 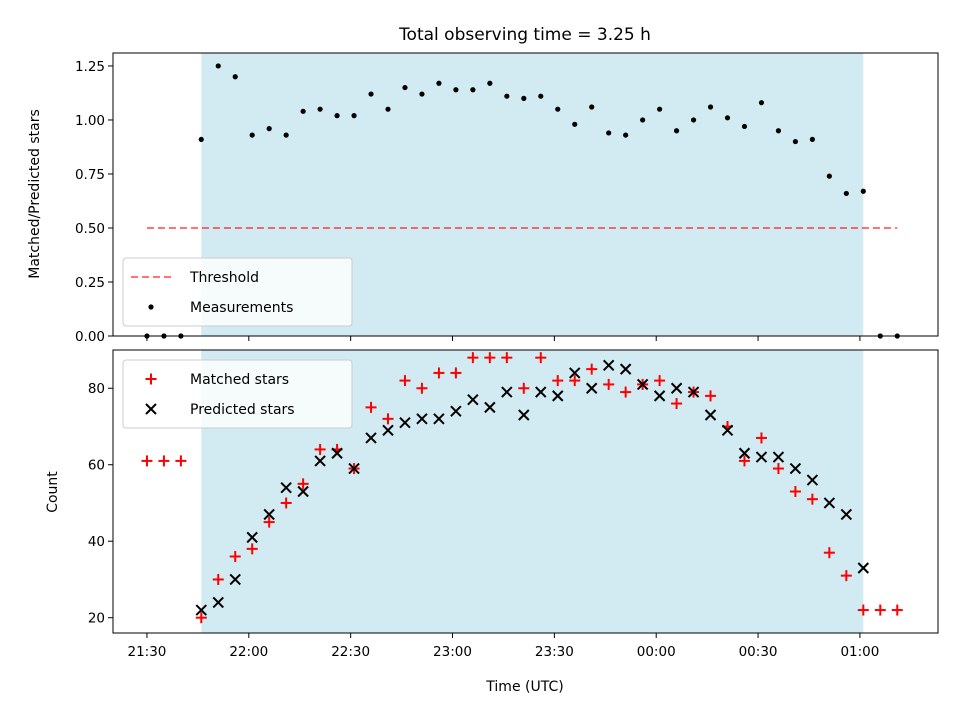 I want to click on top-y-axis-label: Matched/Predicted stars, so click(x=35, y=194).